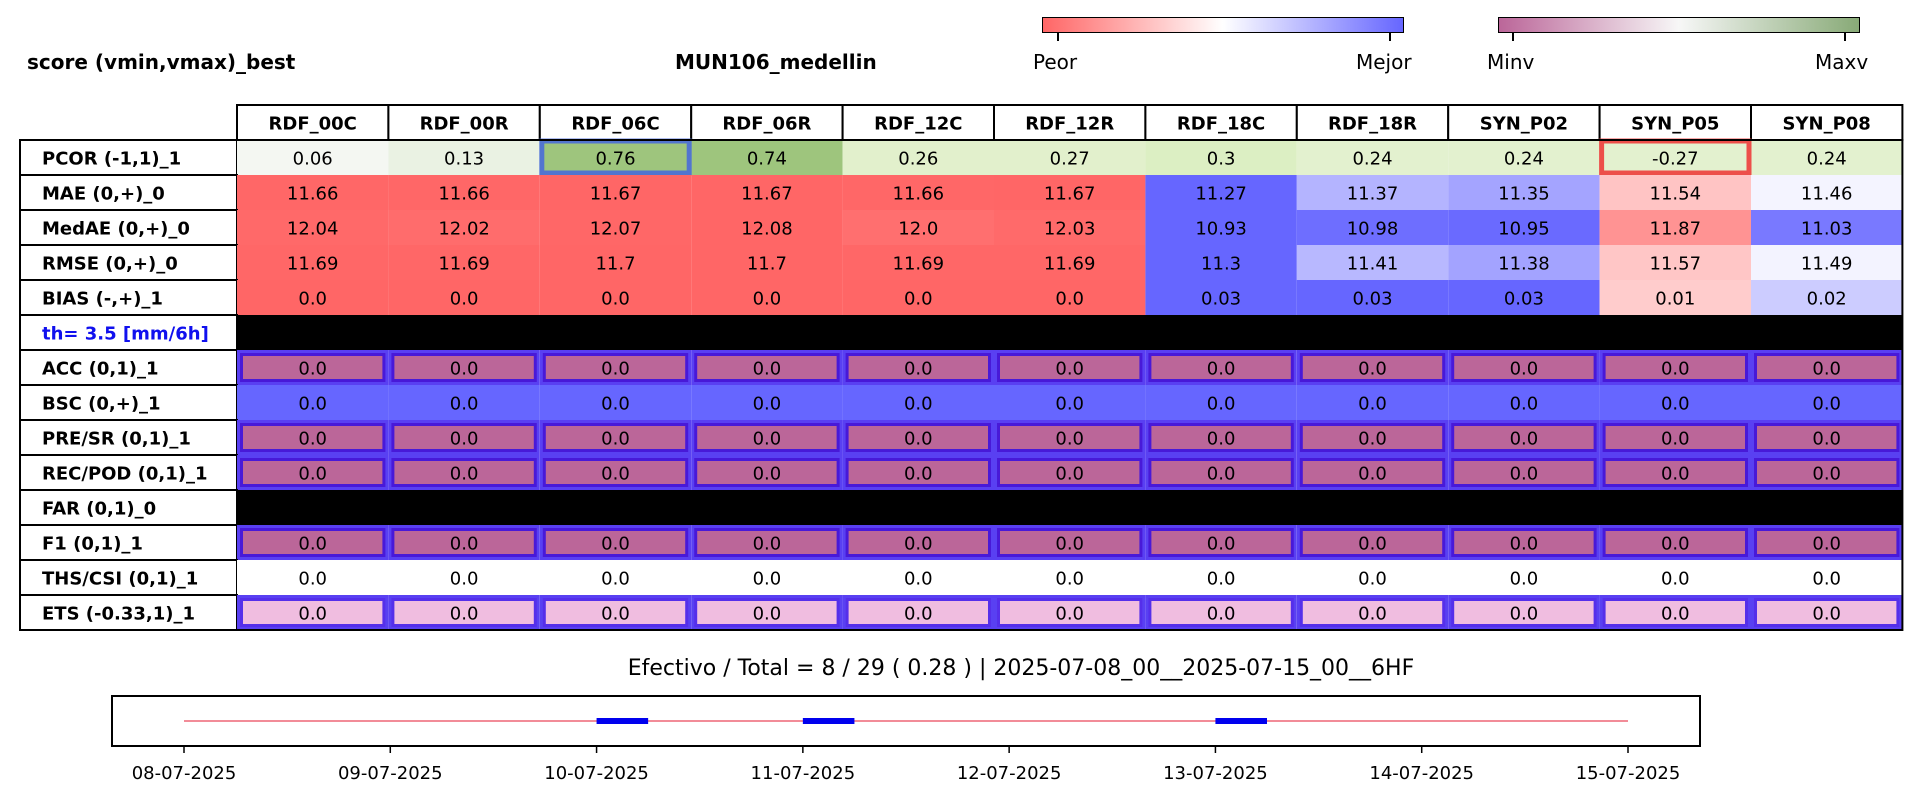  Describe the element at coordinates (111, 159) in the screenshot. I see `row-label: PCOR (-1,1)_1` at that location.